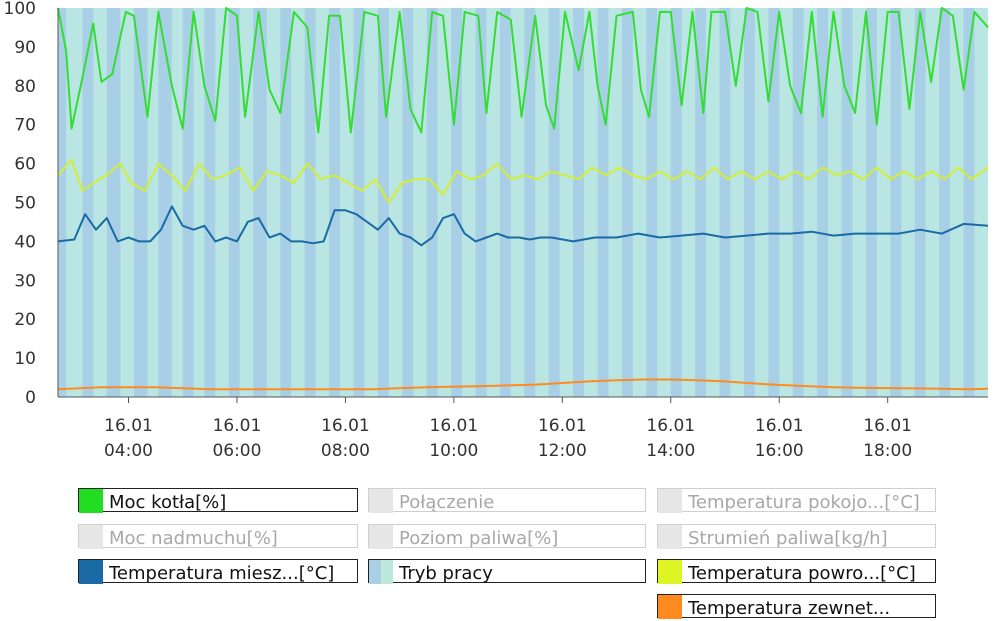 This screenshot has height=621, width=1000. Describe the element at coordinates (479, 538) in the screenshot. I see `legend-label: Poziom paliwa[%]` at that location.